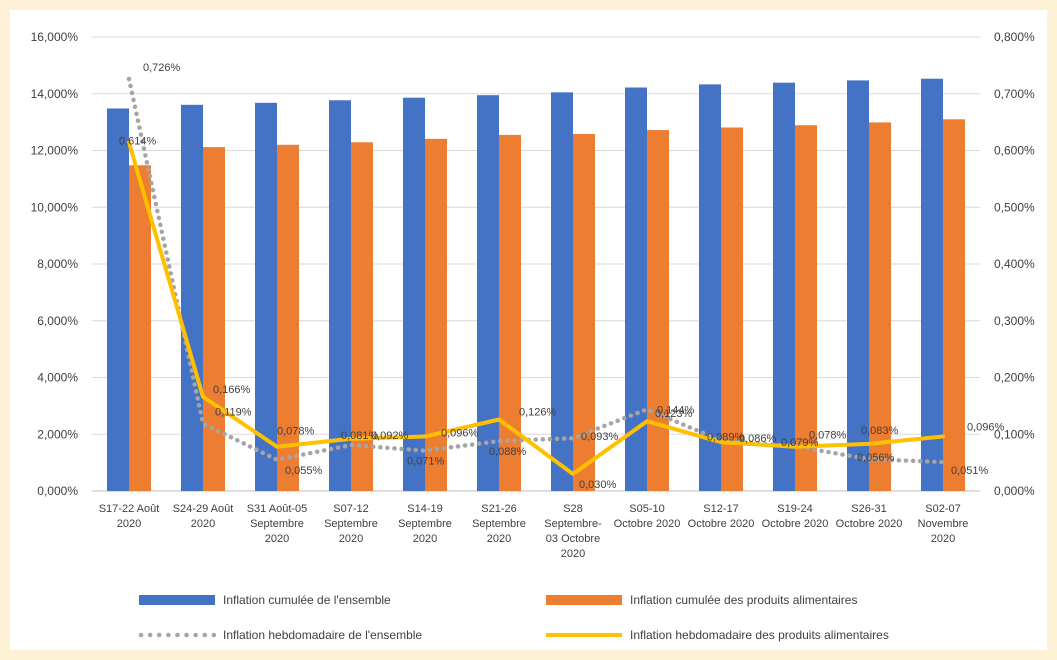  I want to click on category-label-line: Novembre, so click(943, 524).